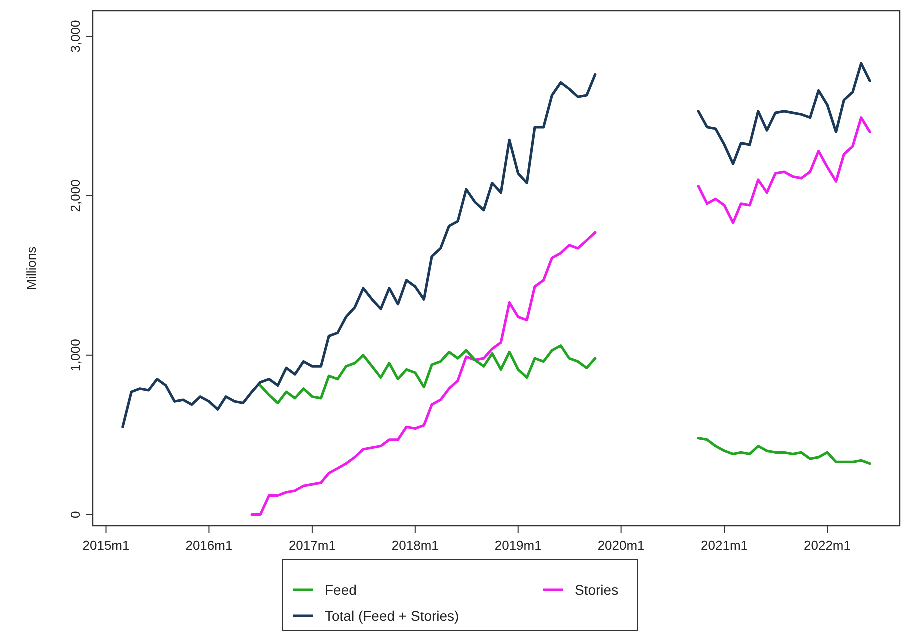 Image resolution: width=906 pixels, height=632 pixels. I want to click on x-tick-label: 2022m1, so click(827, 545).